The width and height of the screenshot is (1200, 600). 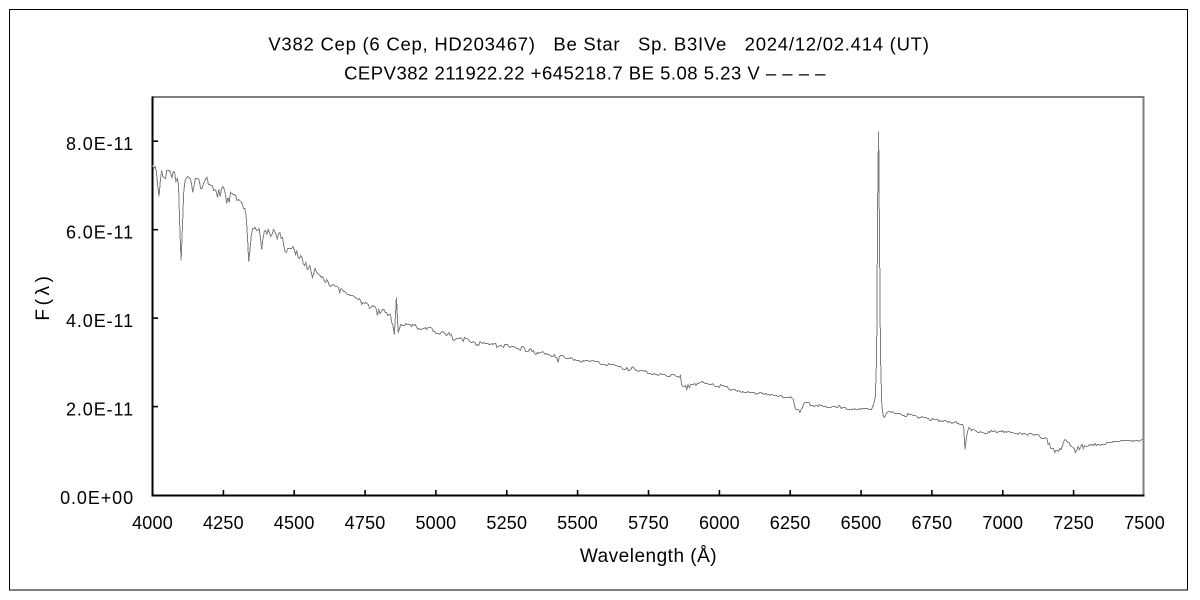 What do you see at coordinates (506, 523) in the screenshot?
I see `svg-text: 5250` at bounding box center [506, 523].